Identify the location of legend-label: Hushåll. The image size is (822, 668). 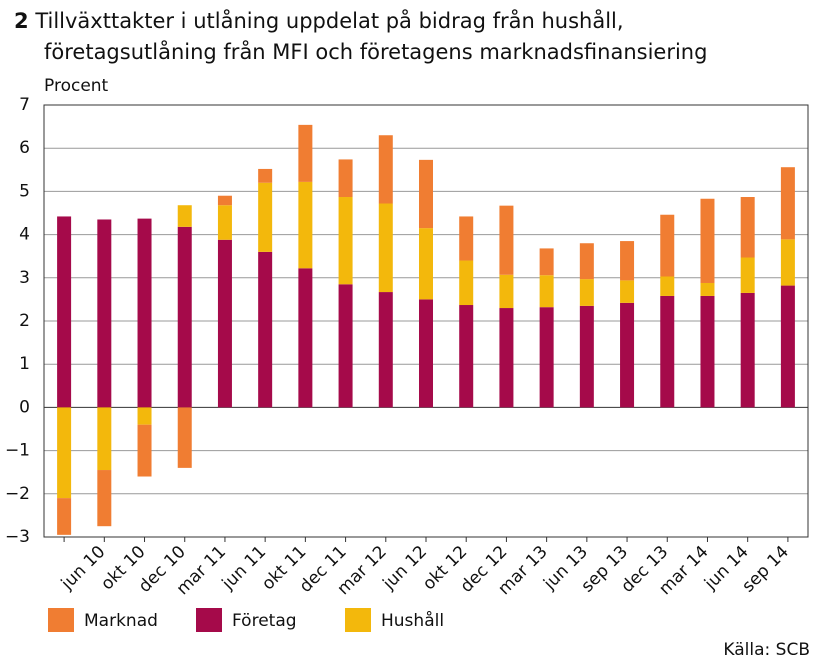
(412, 620).